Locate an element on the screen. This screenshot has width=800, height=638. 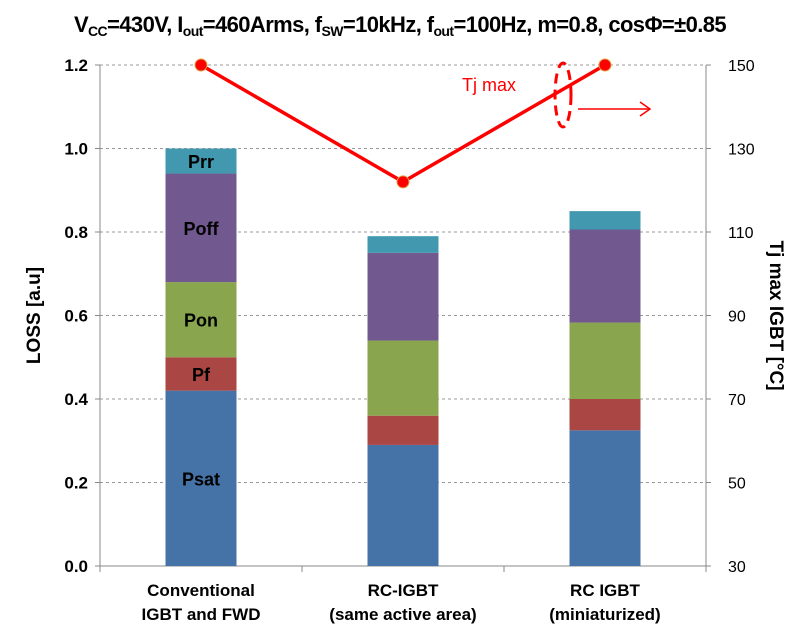
segment-label: Poff is located at coordinates (202, 229).